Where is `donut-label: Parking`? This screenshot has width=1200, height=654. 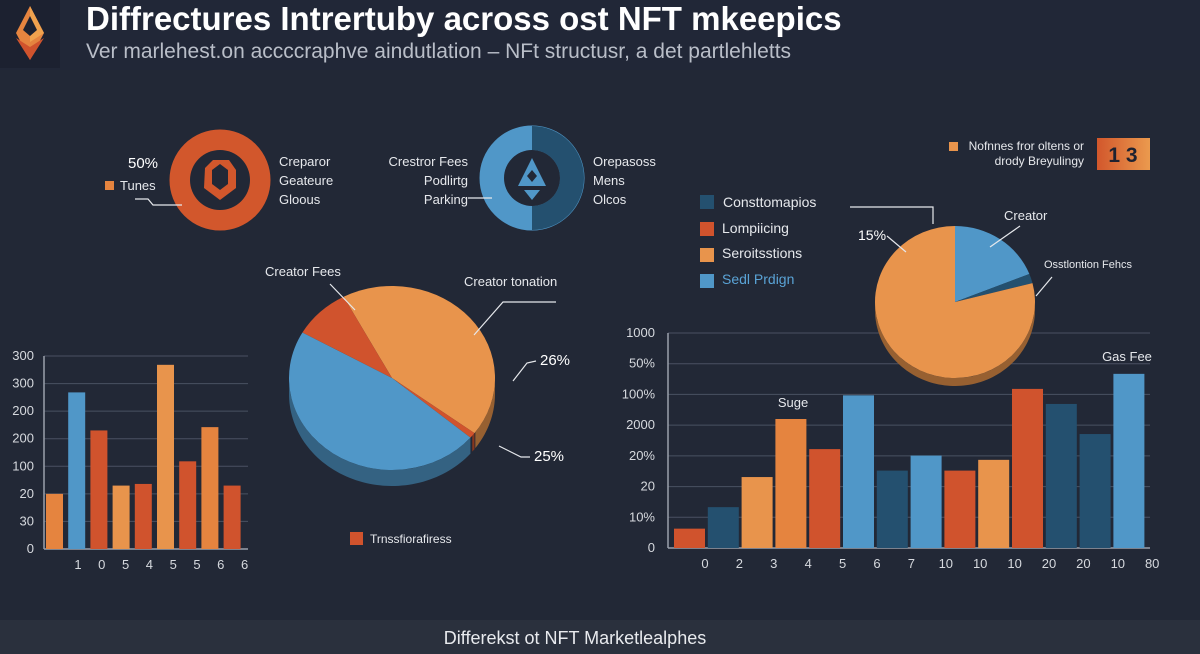 donut-label: Parking is located at coordinates (446, 199).